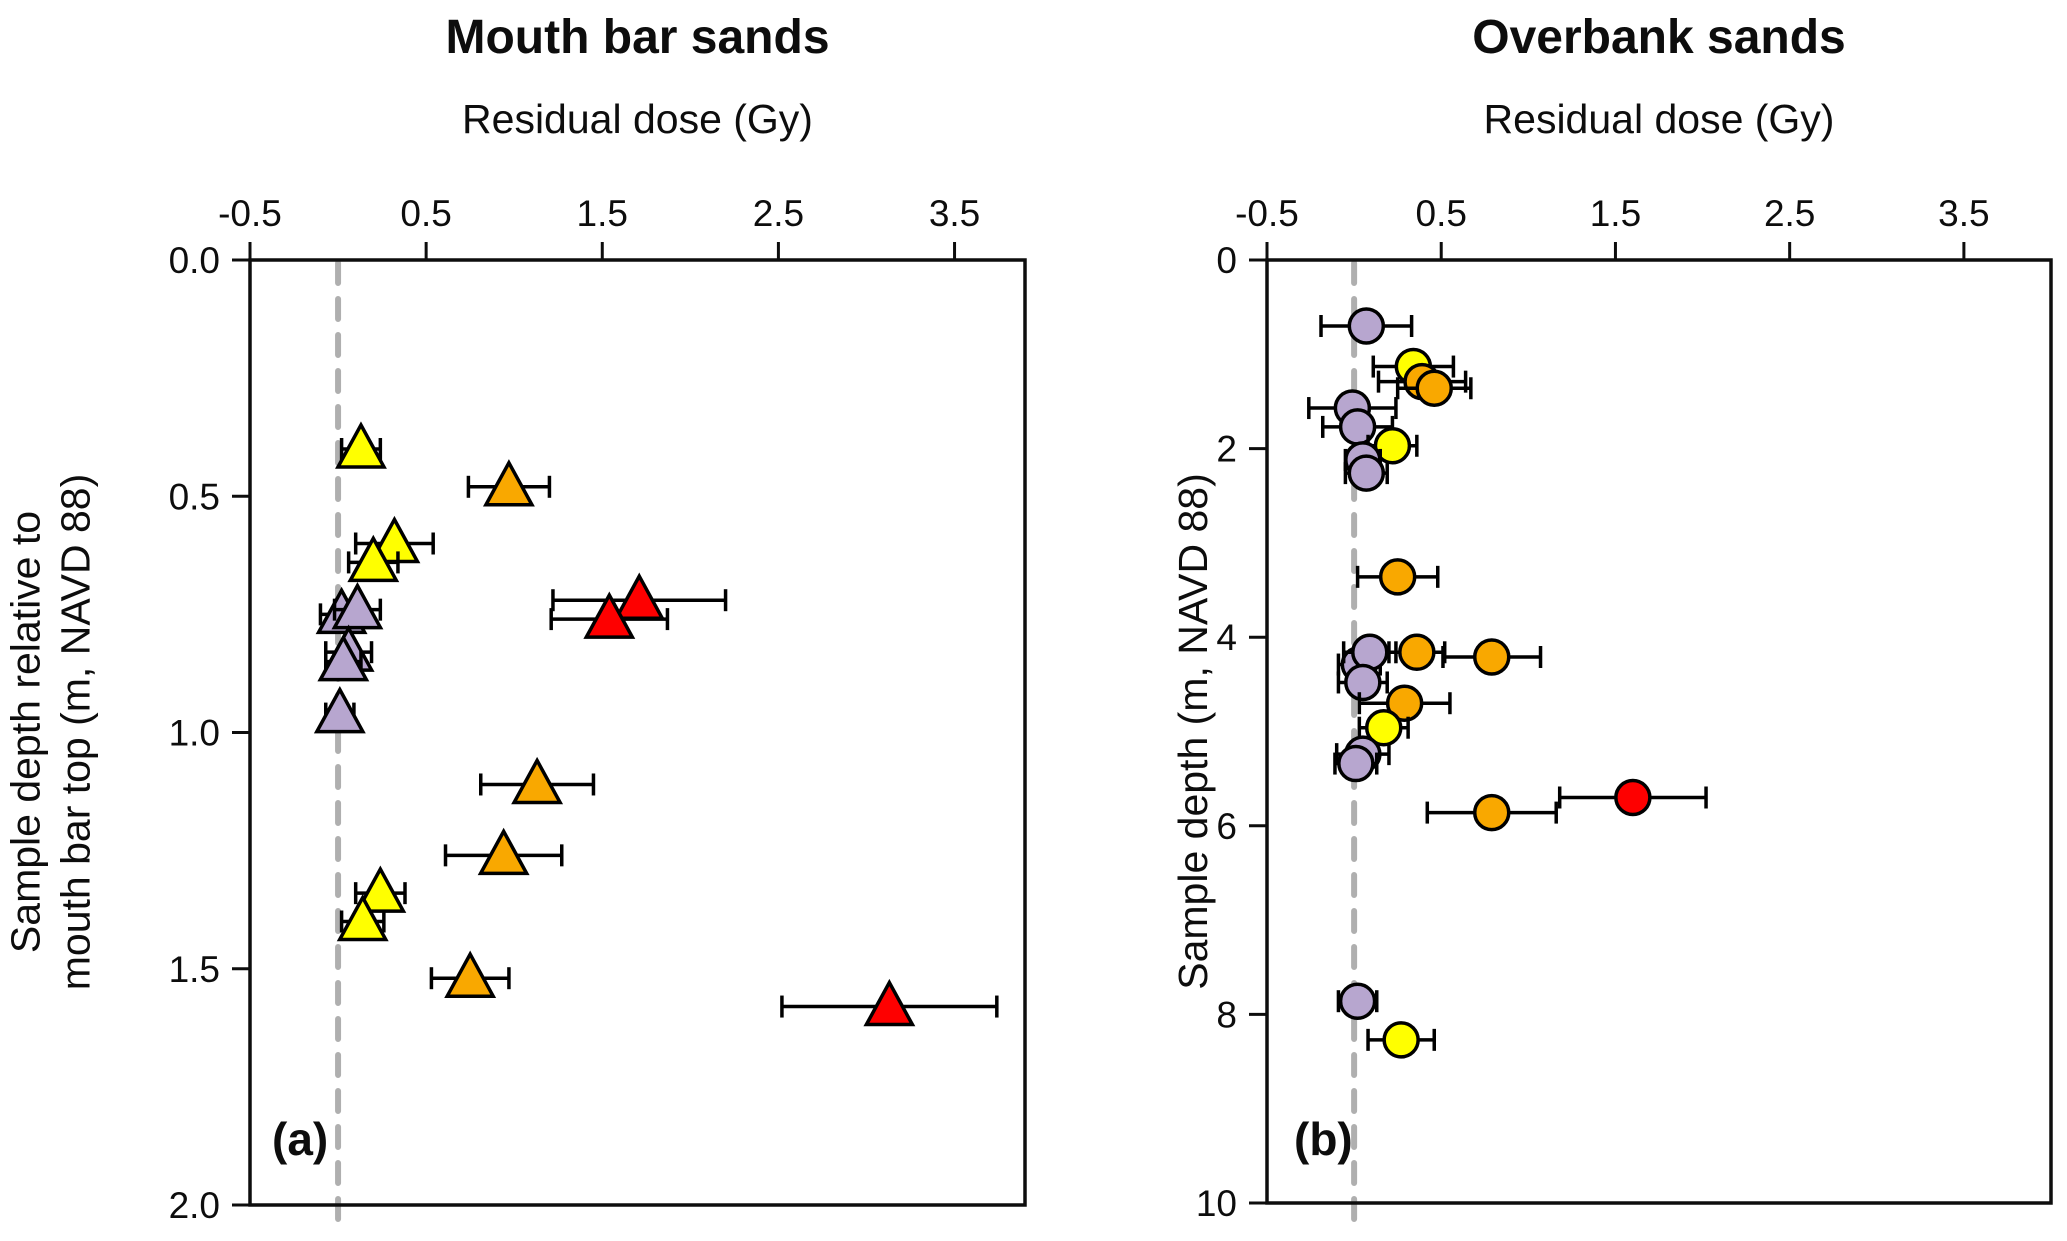 Image resolution: width=2067 pixels, height=1241 pixels. Describe the element at coordinates (1216, 1203) in the screenshot. I see `y-tick-label-b: 10` at that location.